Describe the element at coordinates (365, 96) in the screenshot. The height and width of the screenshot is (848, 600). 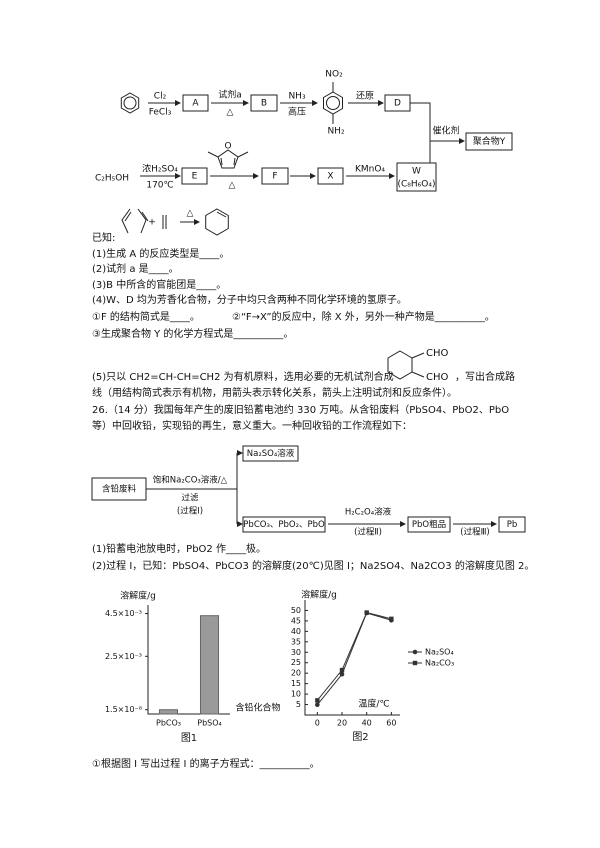
I see `scheme-label: 还原` at that location.